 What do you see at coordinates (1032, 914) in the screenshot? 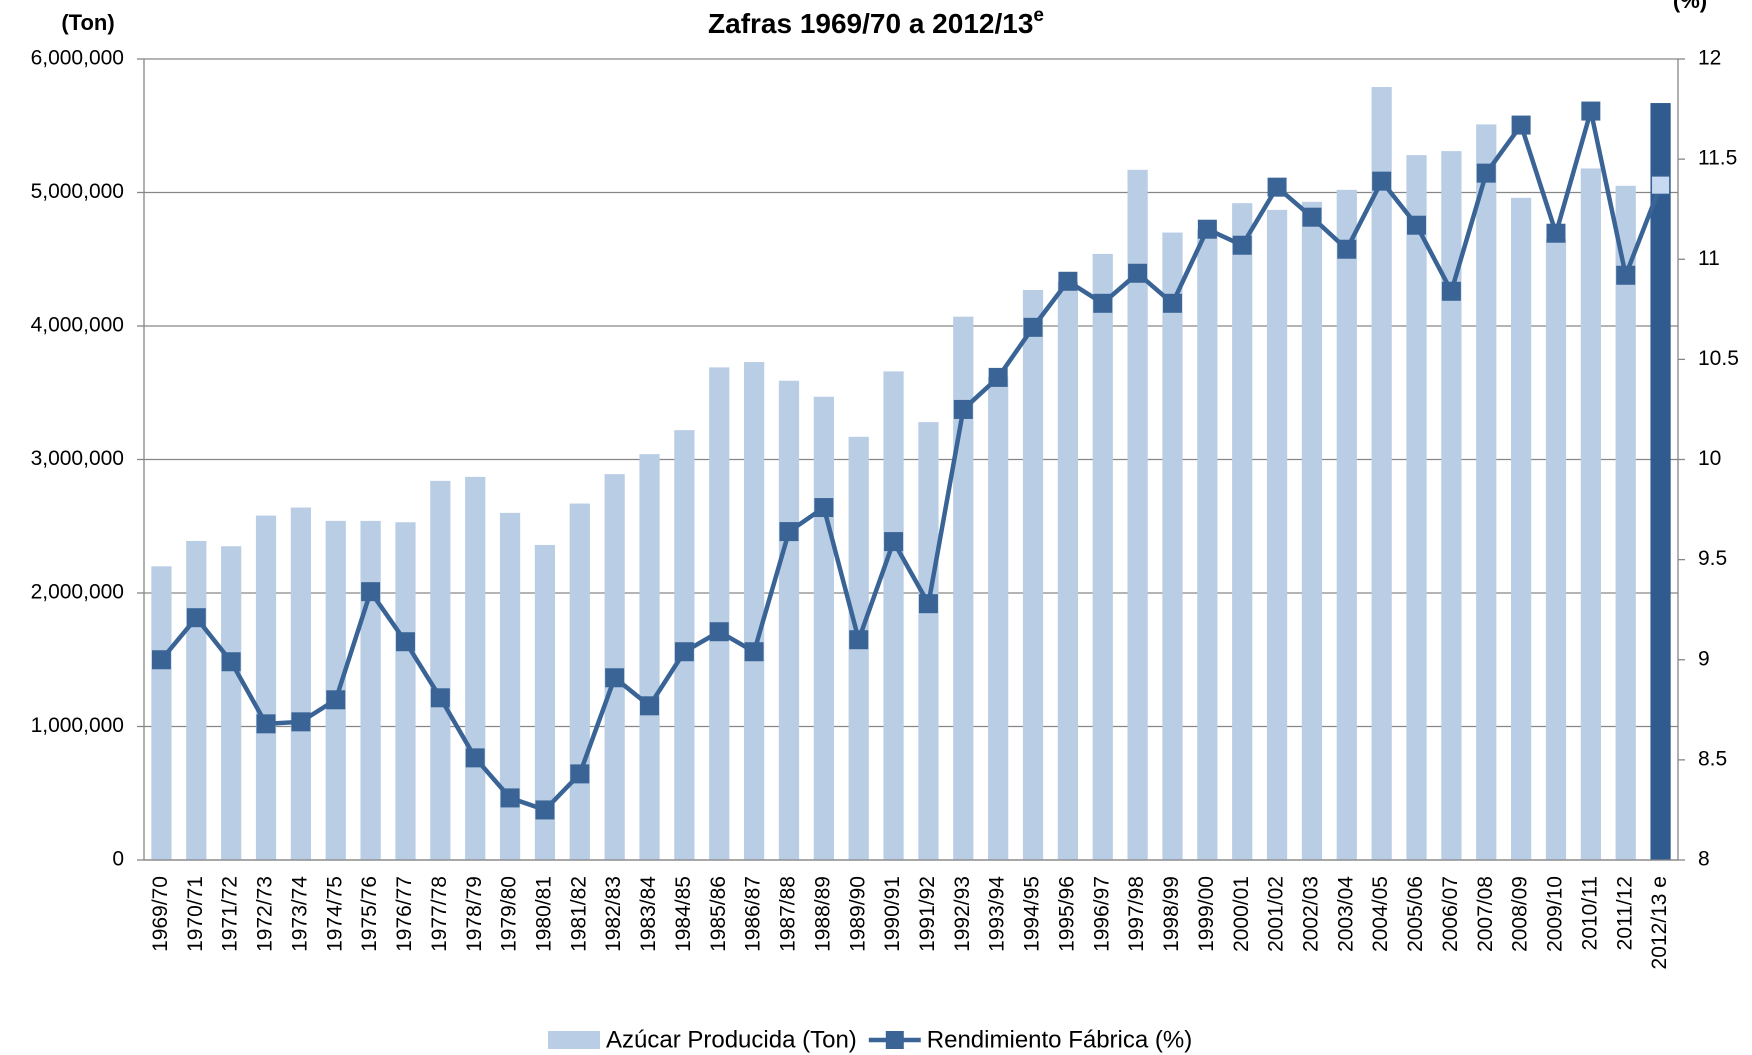
I see `x-tick-label: 1994/95` at bounding box center [1032, 914].